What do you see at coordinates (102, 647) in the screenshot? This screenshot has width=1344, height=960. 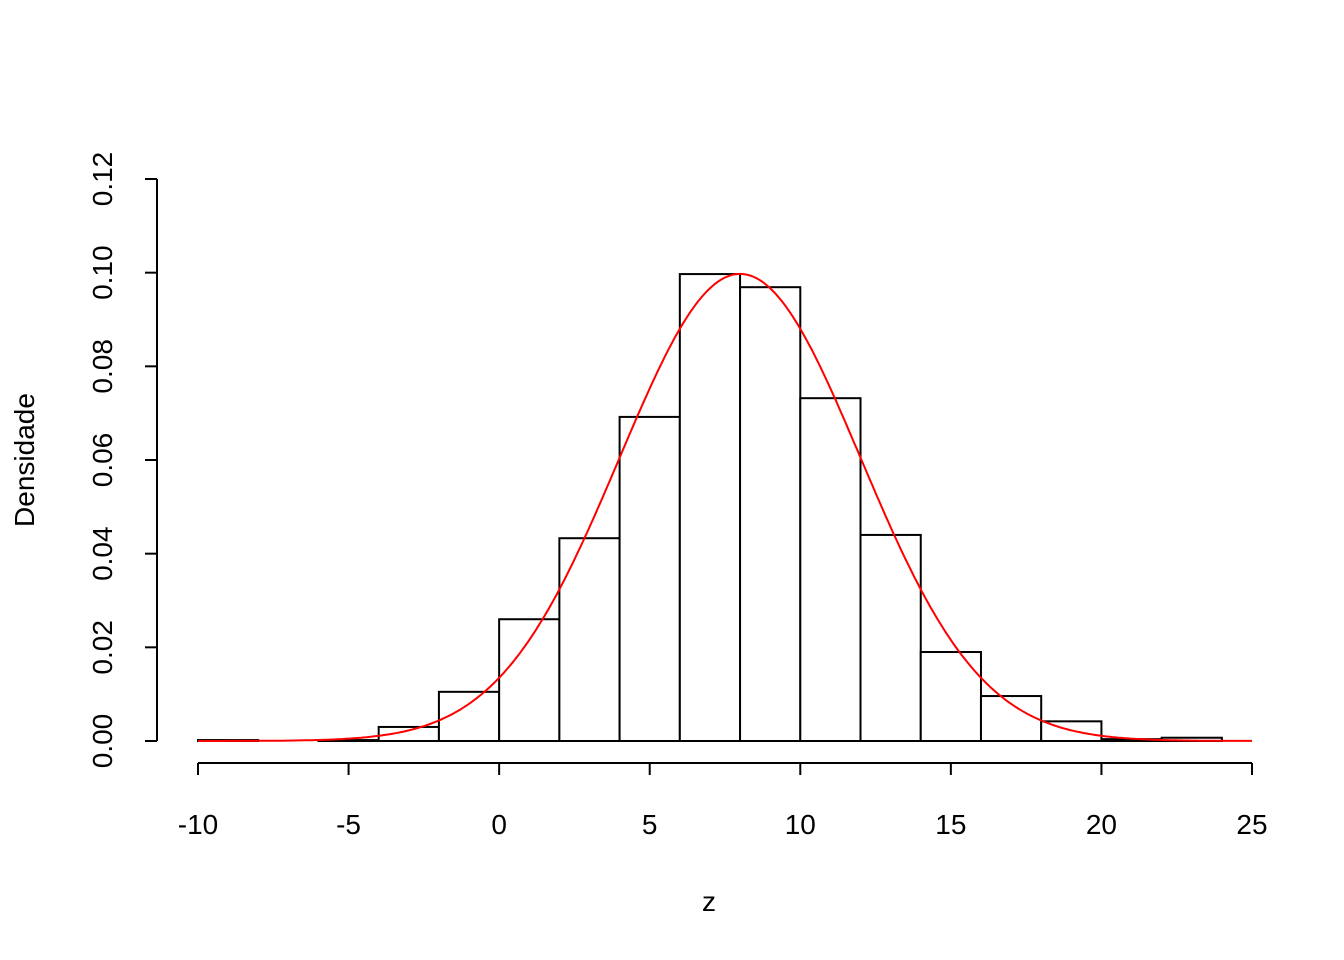 I see `y-tick-label: 0.02` at bounding box center [102, 647].